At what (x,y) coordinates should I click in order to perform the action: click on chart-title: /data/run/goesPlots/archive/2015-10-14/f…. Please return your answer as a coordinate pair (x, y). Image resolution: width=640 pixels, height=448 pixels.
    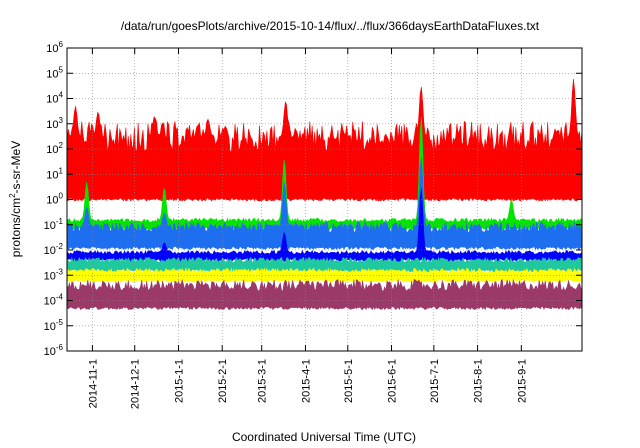
    Looking at the image, I should click on (330, 26).